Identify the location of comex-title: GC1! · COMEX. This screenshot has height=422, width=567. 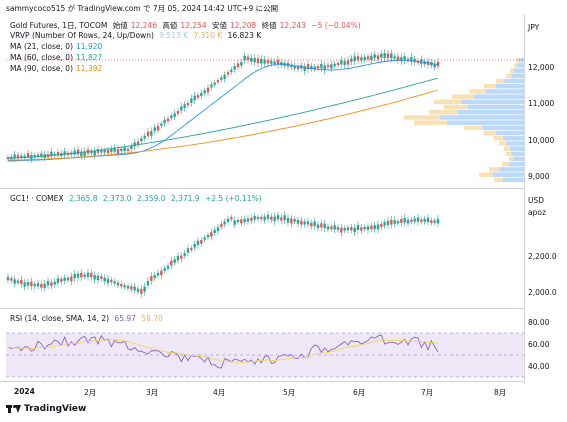
(37, 198).